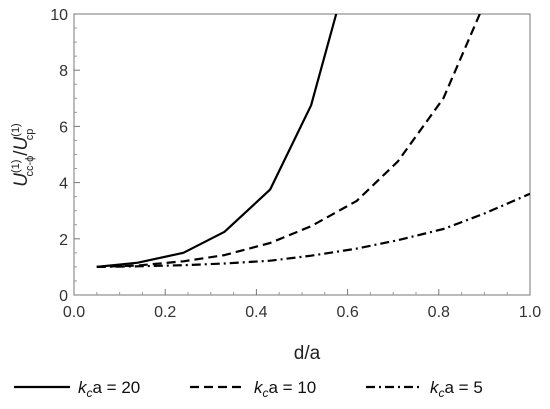 This screenshot has height=409, width=550. I want to click on y-label-slash: /, so click(21, 153).